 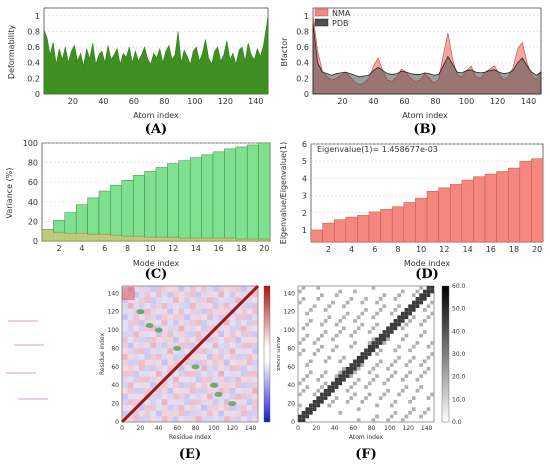 I want to click on x-tick-label: 80, so click(x=435, y=101).